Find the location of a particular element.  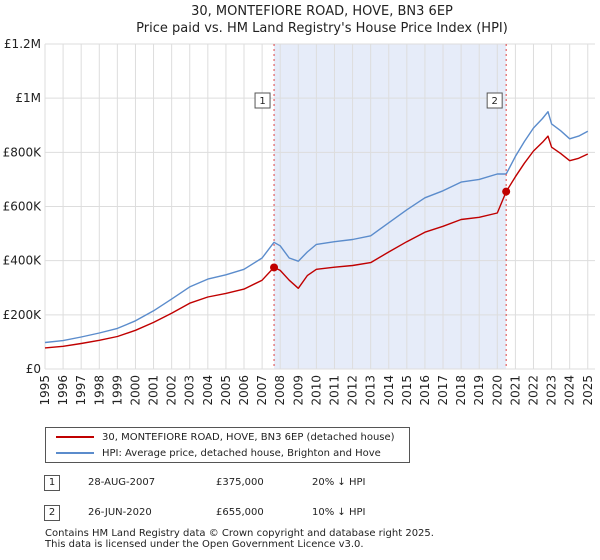

x-tick-label: 2007 is located at coordinates (262, 390).